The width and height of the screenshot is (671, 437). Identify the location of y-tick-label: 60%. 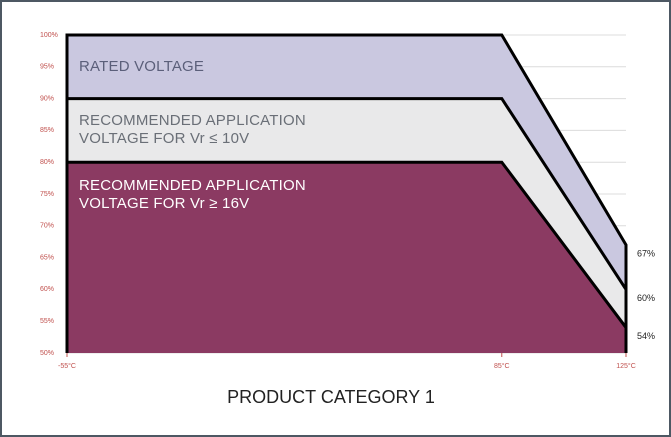
(47, 289).